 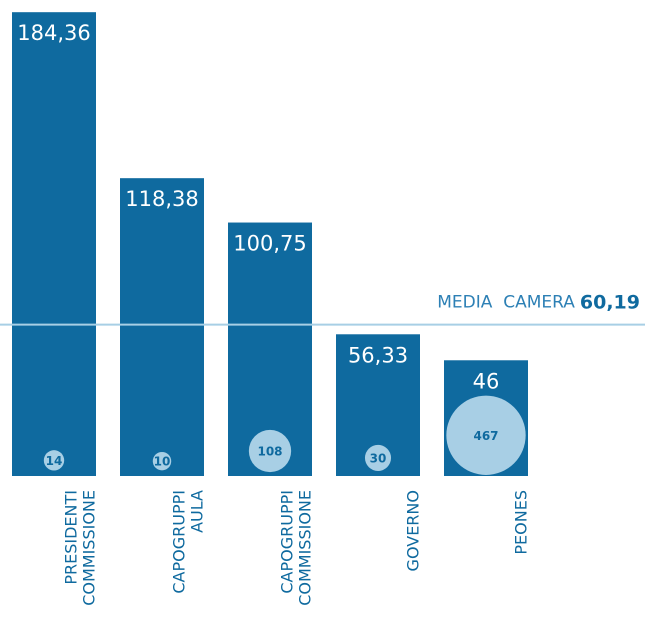 I want to click on count-label: 10, so click(x=162, y=462).